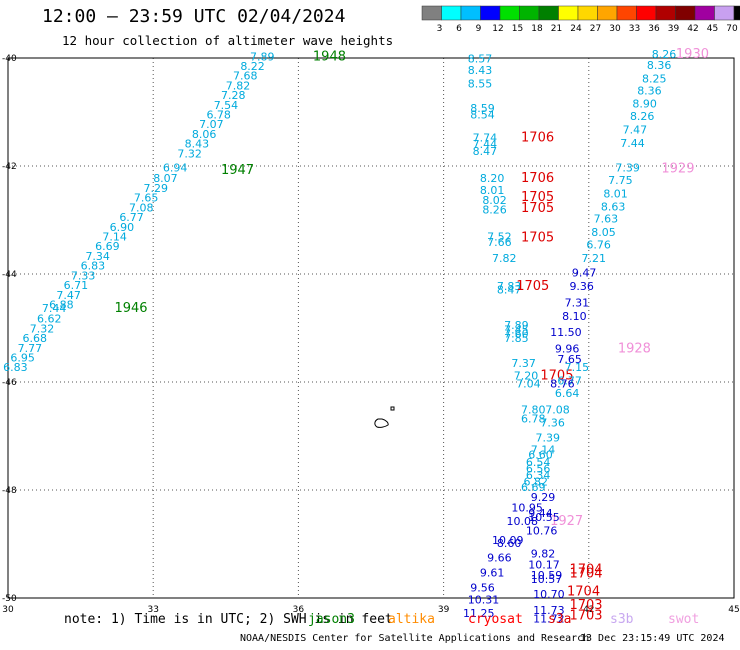 The image size is (740, 650). I want to click on swh-value-jason3: 8.43, so click(197, 144).